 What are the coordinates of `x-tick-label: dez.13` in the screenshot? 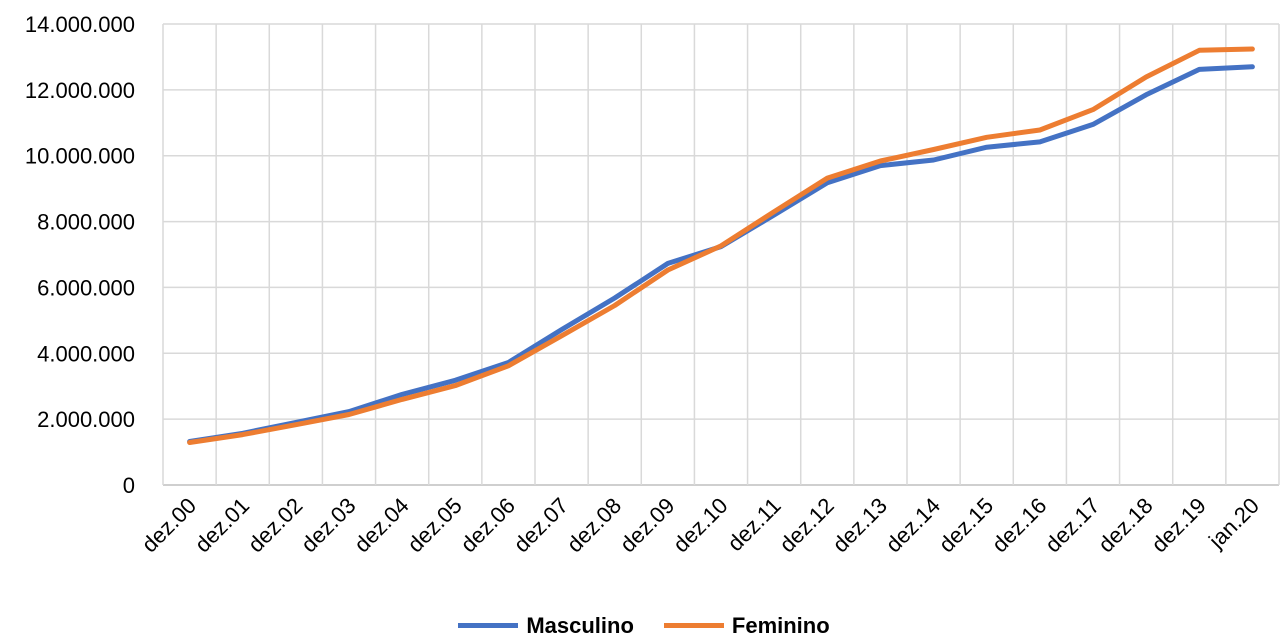 It's located at (860, 525).